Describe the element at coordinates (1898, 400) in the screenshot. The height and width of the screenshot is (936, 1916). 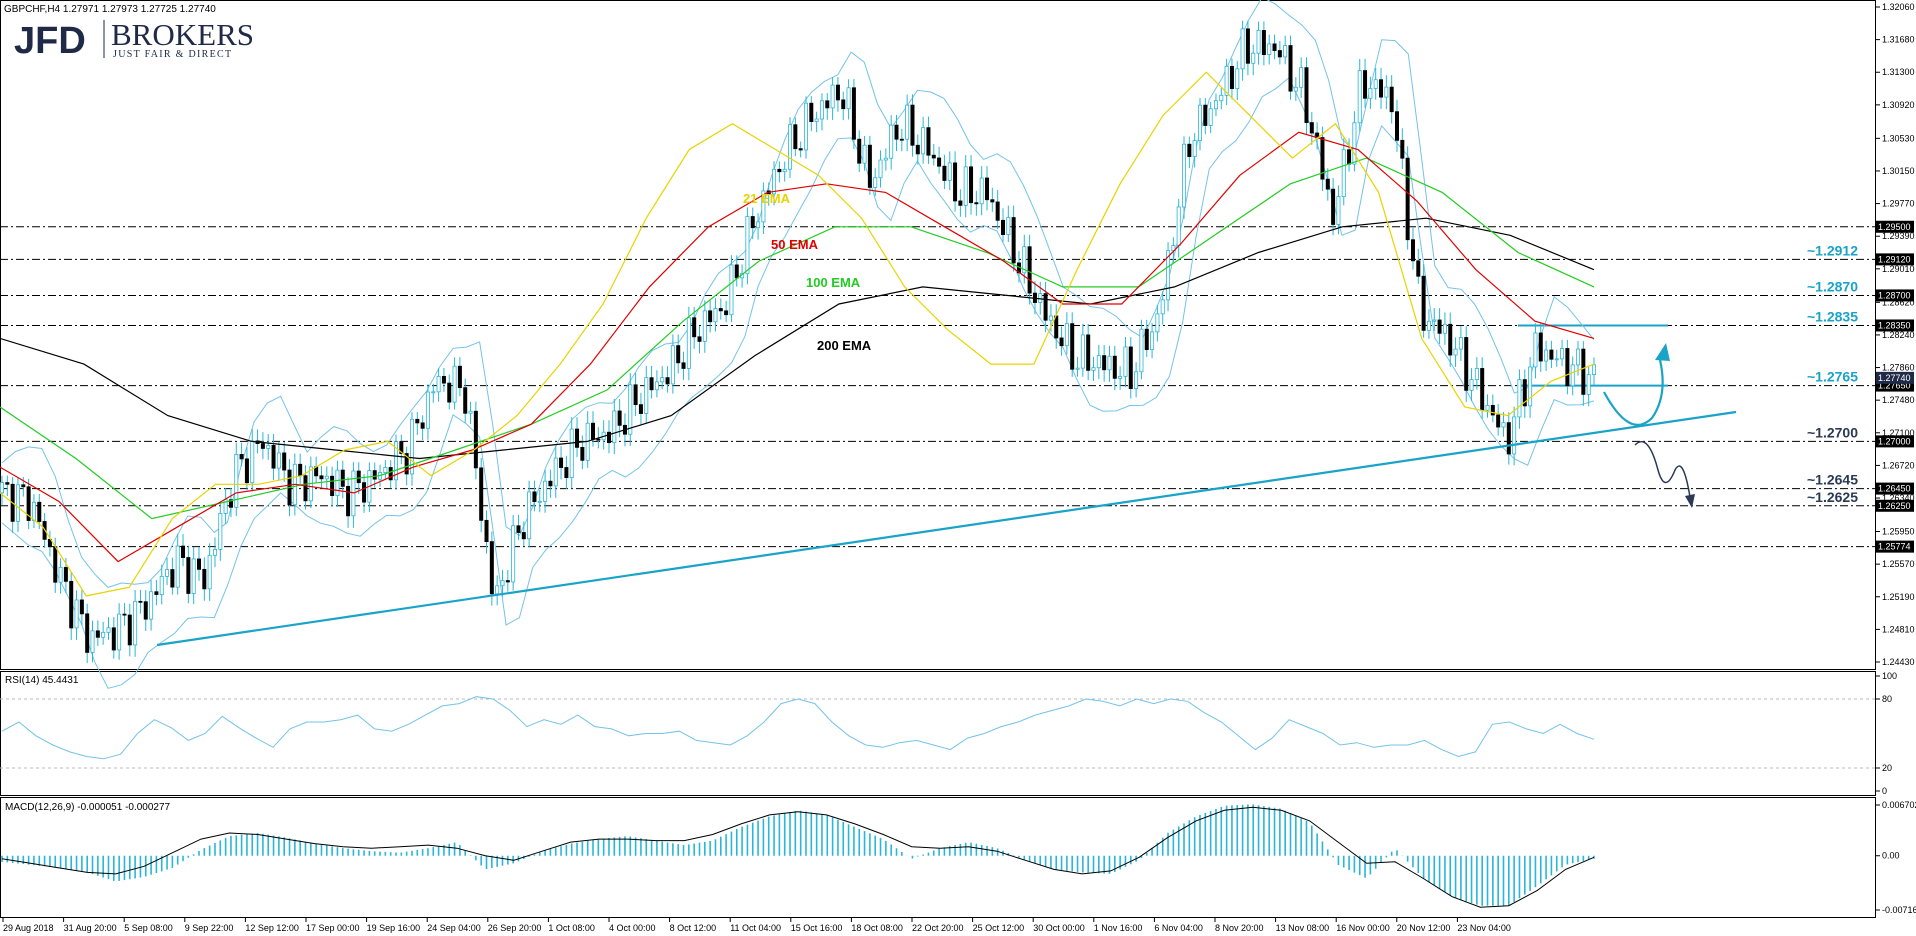
I see `price-tick-label: 1.27480` at that location.